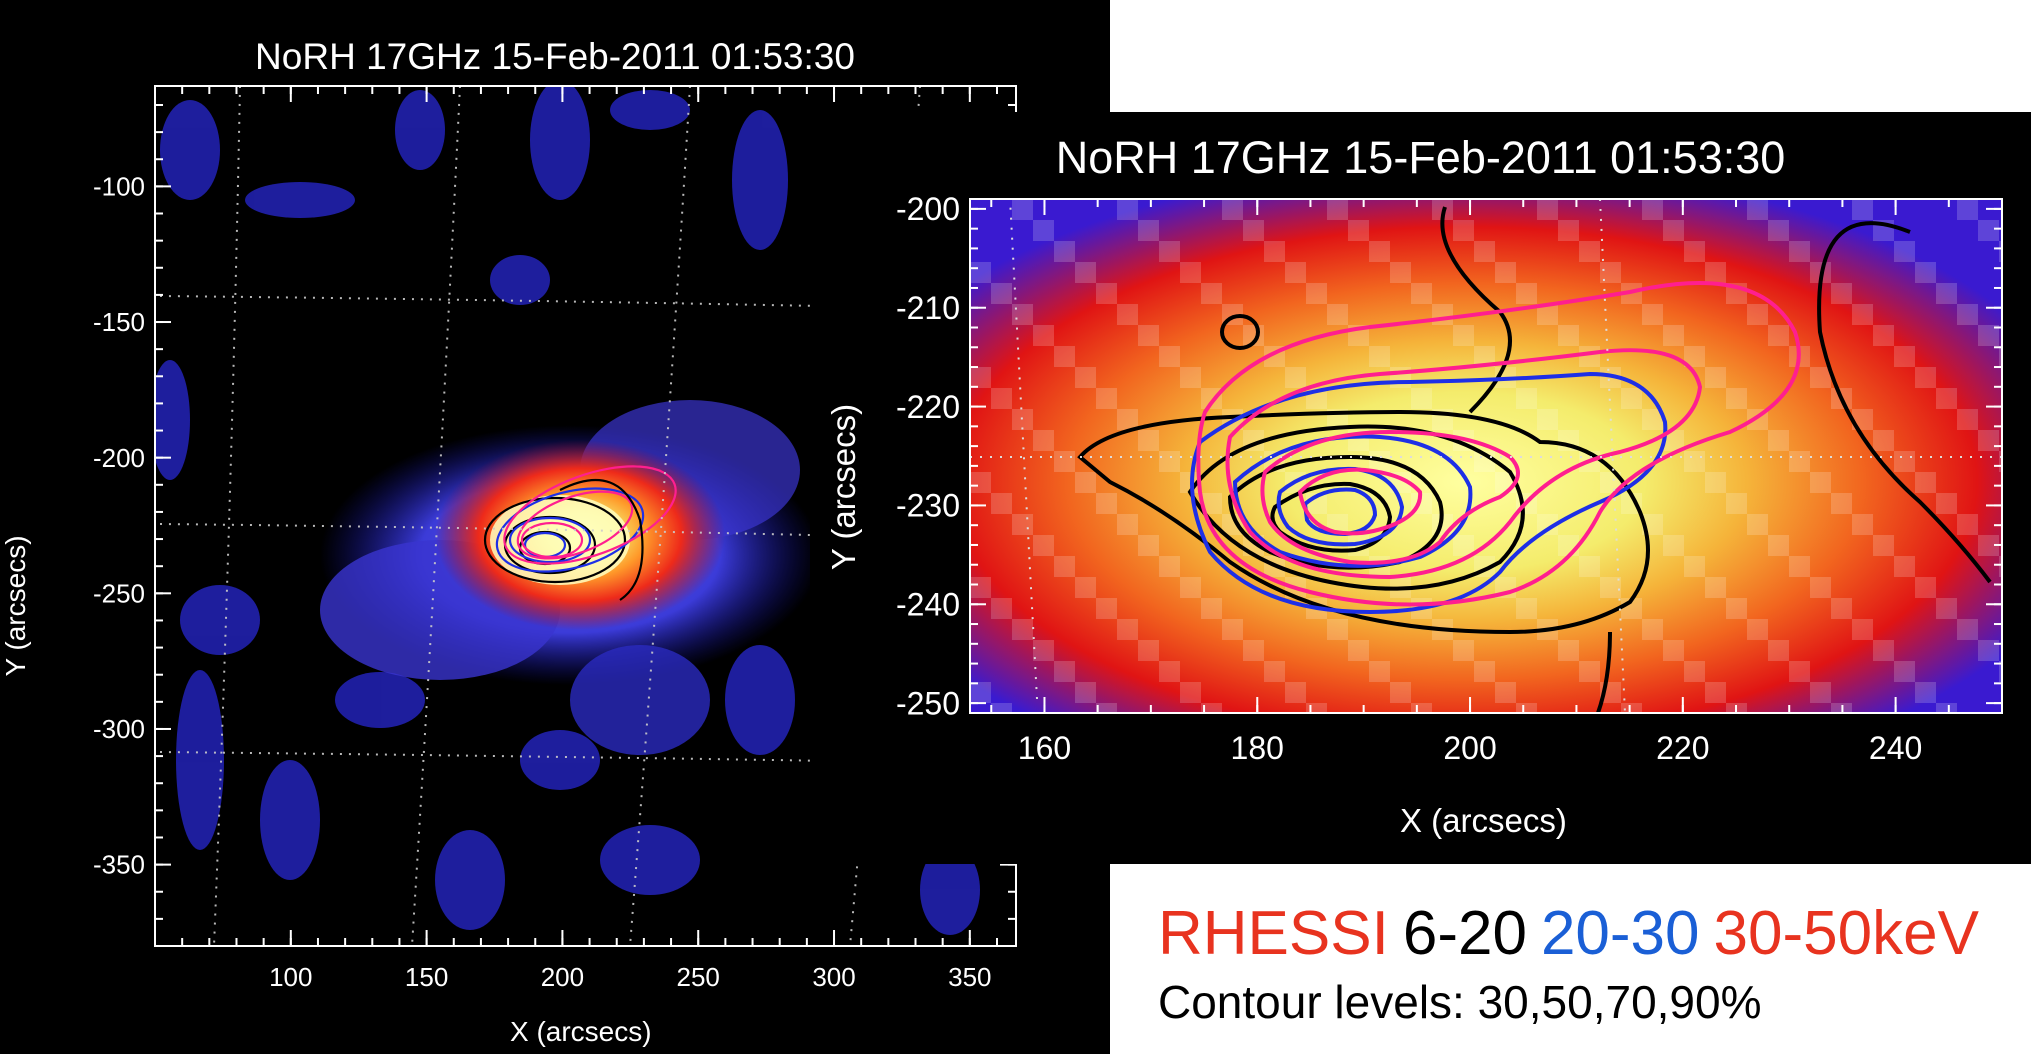 The image size is (2031, 1054). Describe the element at coordinates (426, 977) in the screenshot. I see `x-tick-label: 150` at that location.